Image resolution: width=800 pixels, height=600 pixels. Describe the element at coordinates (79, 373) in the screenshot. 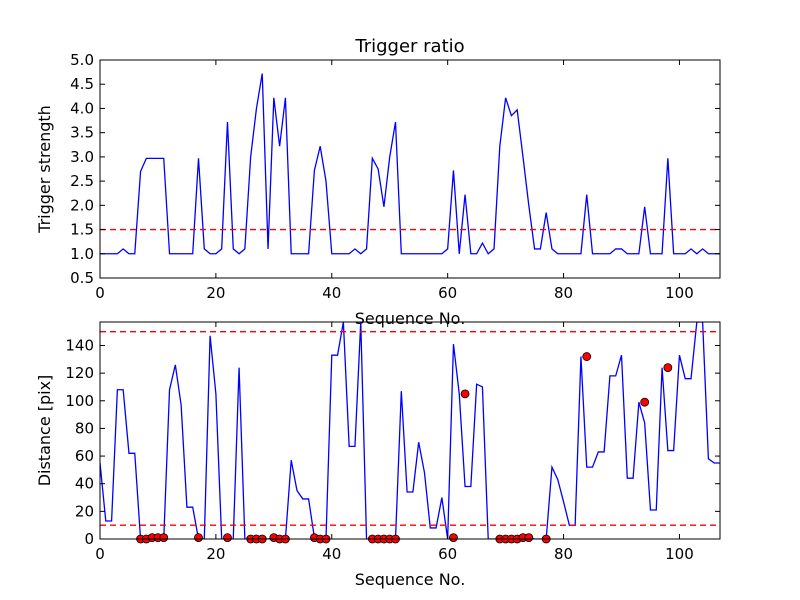

I see `y-tick-label: 120` at that location.